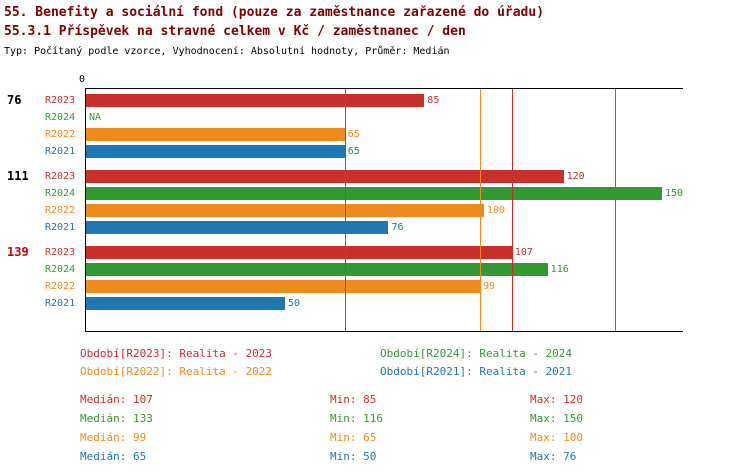 This screenshot has height=476, width=750. I want to click on stats-row-r2024: Medián: 133 Min: 116 Max: 150, so click(390, 418).